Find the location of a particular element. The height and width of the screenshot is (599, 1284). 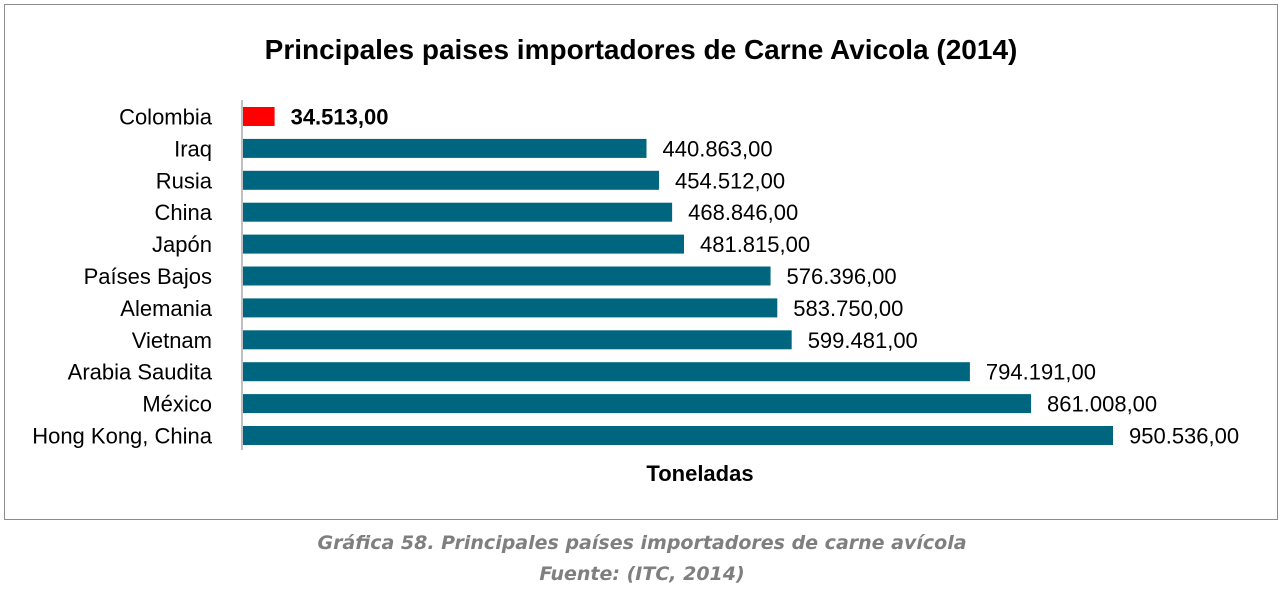

category-label-arabia-saudita: Arabia Saudita is located at coordinates (140, 372).